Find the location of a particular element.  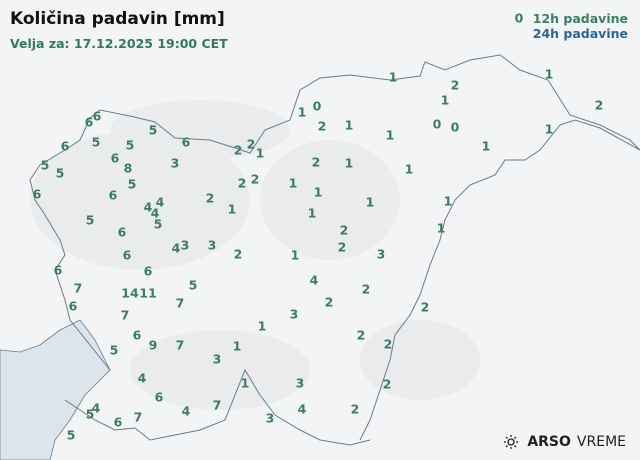

station-value: 11 is located at coordinates (148, 293).